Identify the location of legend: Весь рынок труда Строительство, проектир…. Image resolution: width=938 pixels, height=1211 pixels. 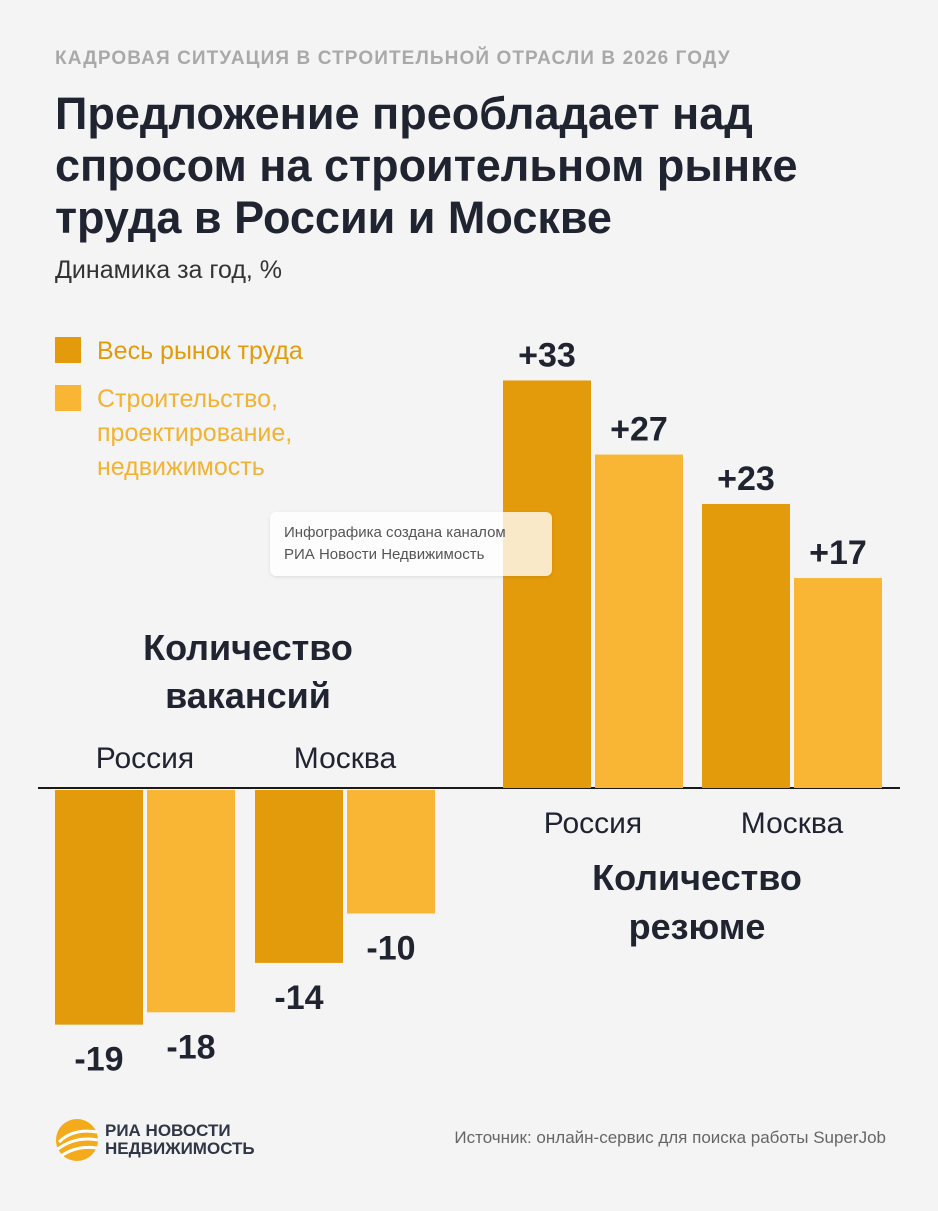
(235, 416).